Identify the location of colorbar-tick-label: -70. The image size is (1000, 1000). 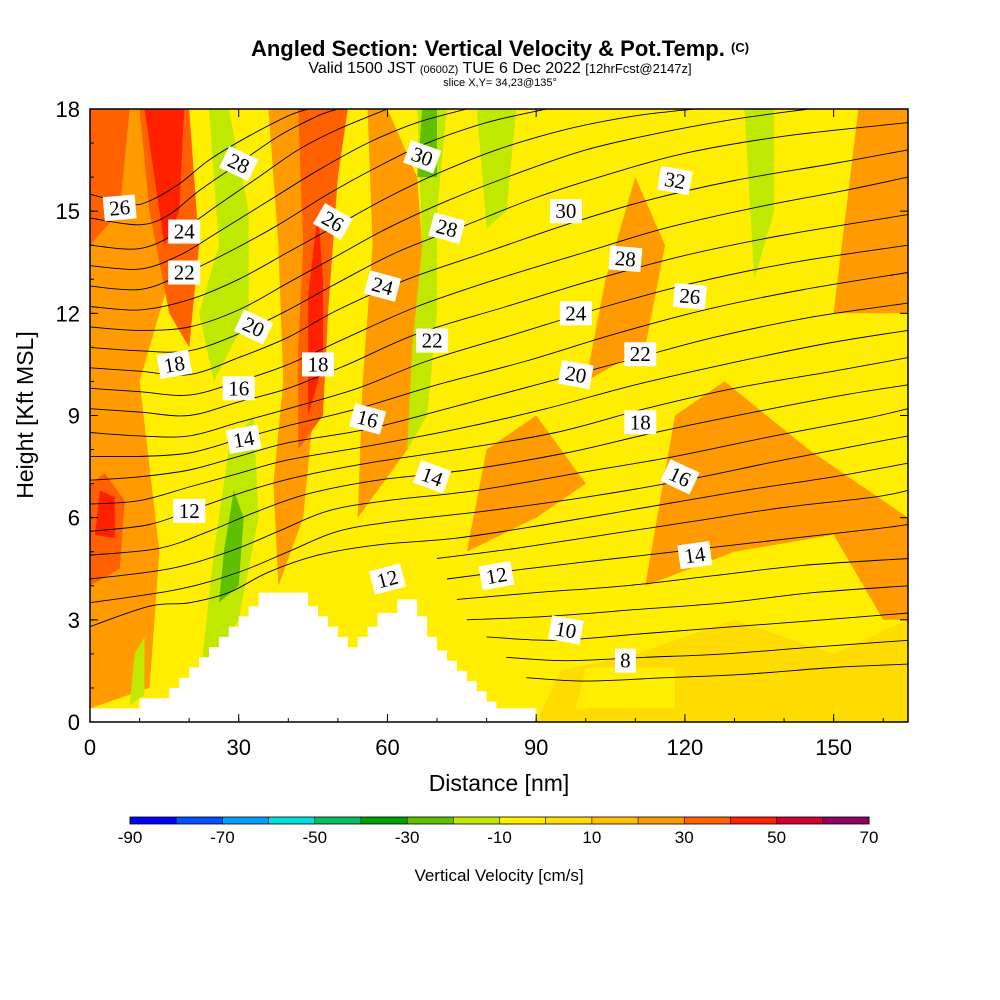
(222, 837).